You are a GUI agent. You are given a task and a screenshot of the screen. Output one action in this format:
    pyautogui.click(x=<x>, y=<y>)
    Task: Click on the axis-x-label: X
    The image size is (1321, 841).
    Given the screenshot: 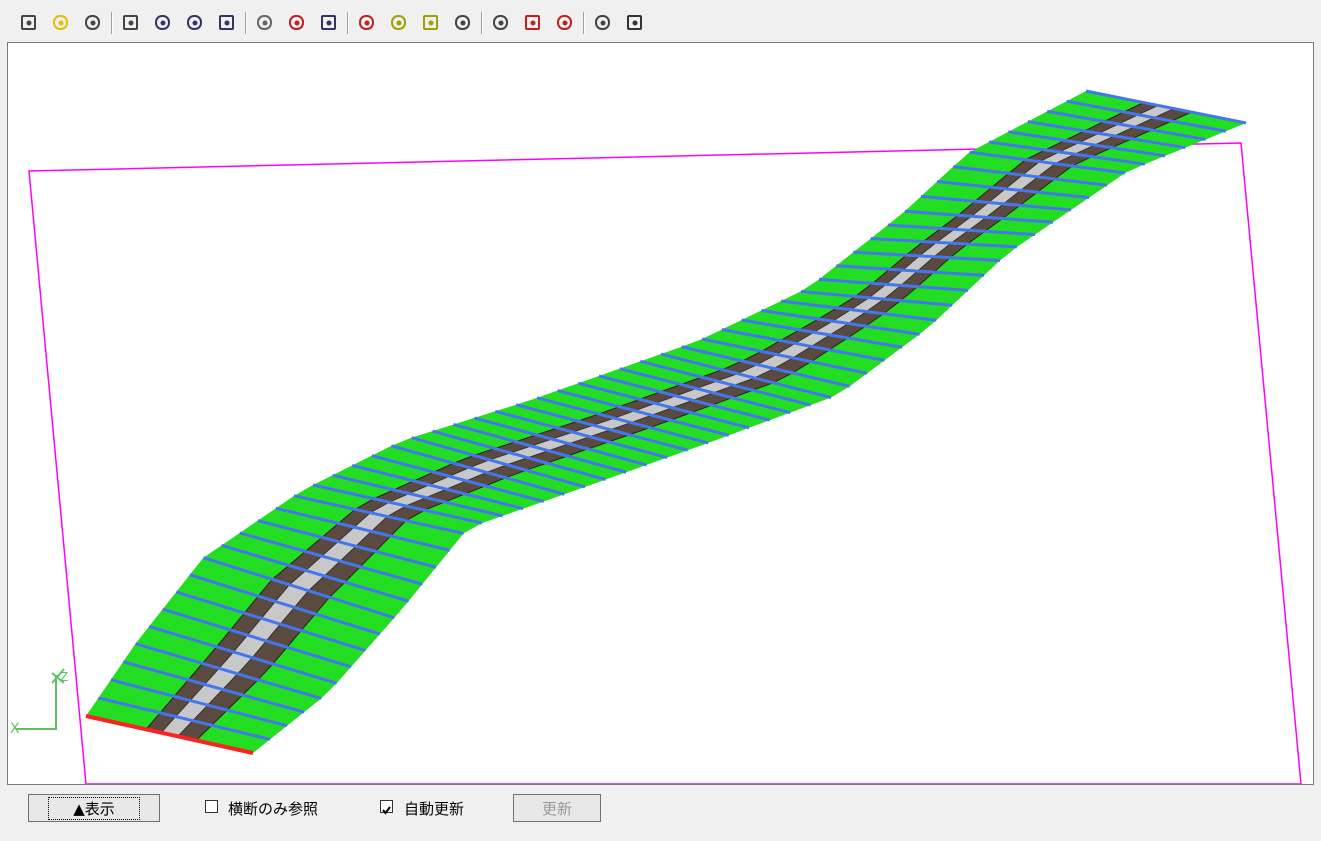 What is the action you would take?
    pyautogui.click(x=15, y=729)
    